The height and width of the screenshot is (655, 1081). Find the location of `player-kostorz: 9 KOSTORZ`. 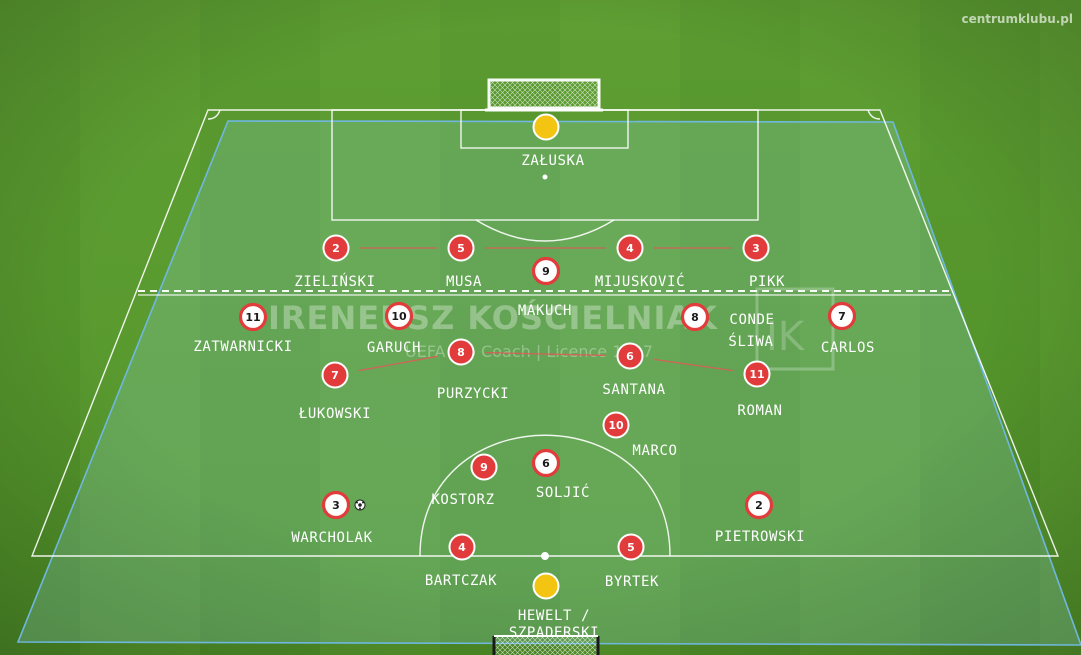

player-kostorz: 9 KOSTORZ is located at coordinates (464, 481).